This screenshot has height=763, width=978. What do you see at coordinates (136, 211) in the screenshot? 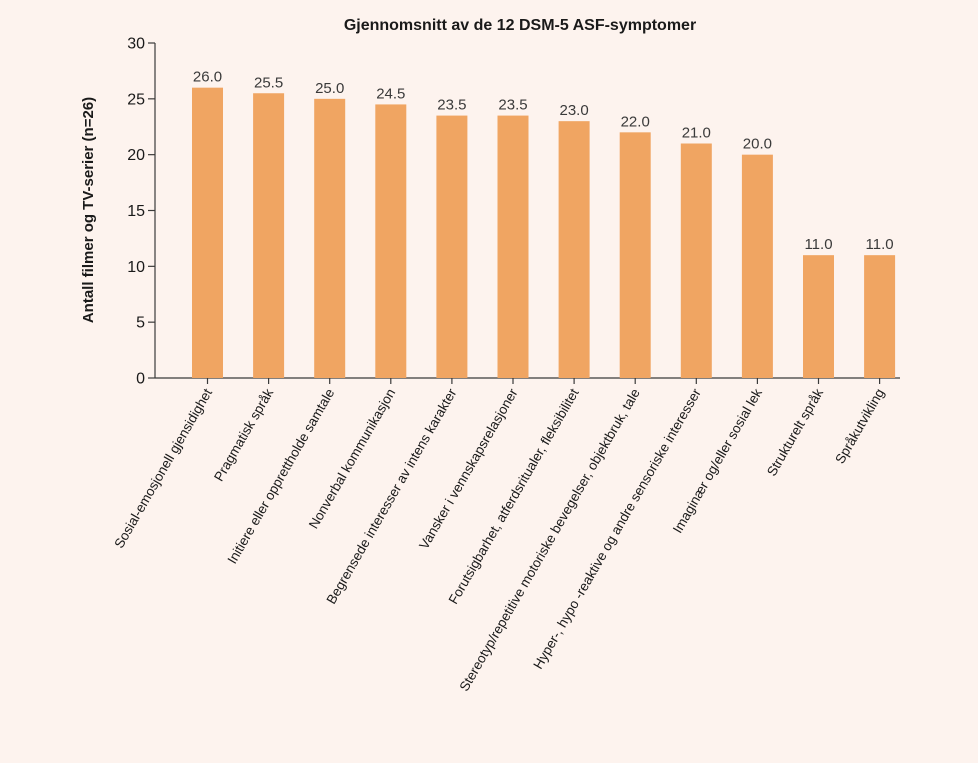
I see `y-tick-label: 15` at bounding box center [136, 211].